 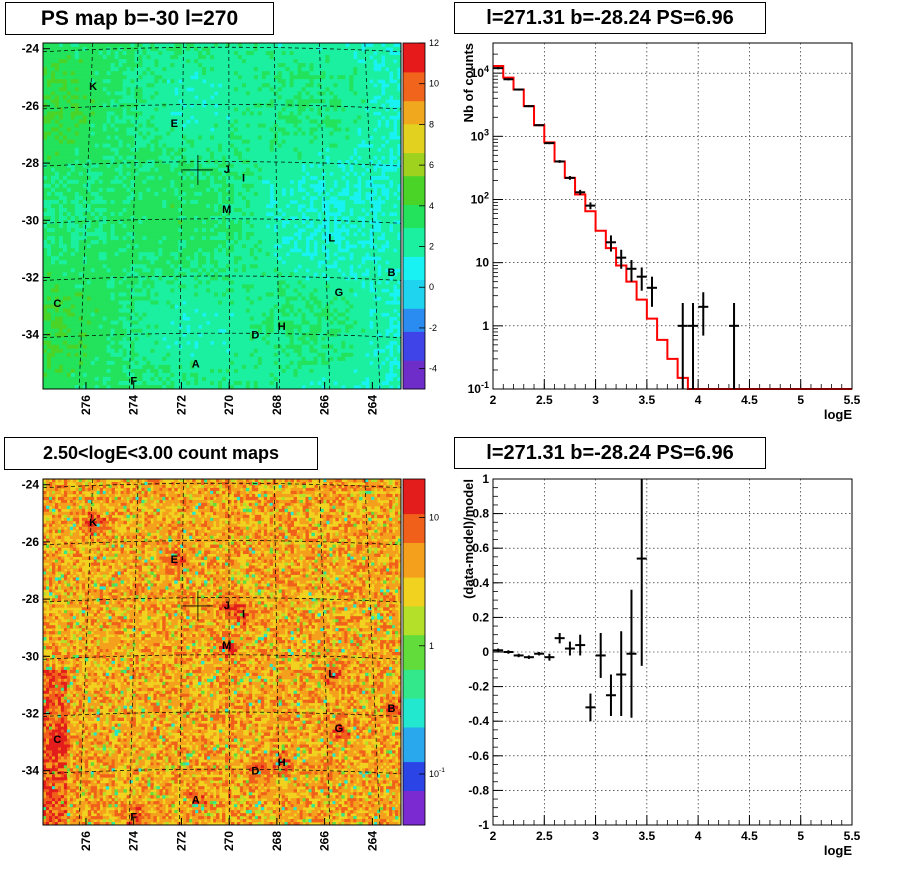 I want to click on count_map-x-tick-label-1: 274, so click(x=134, y=841).